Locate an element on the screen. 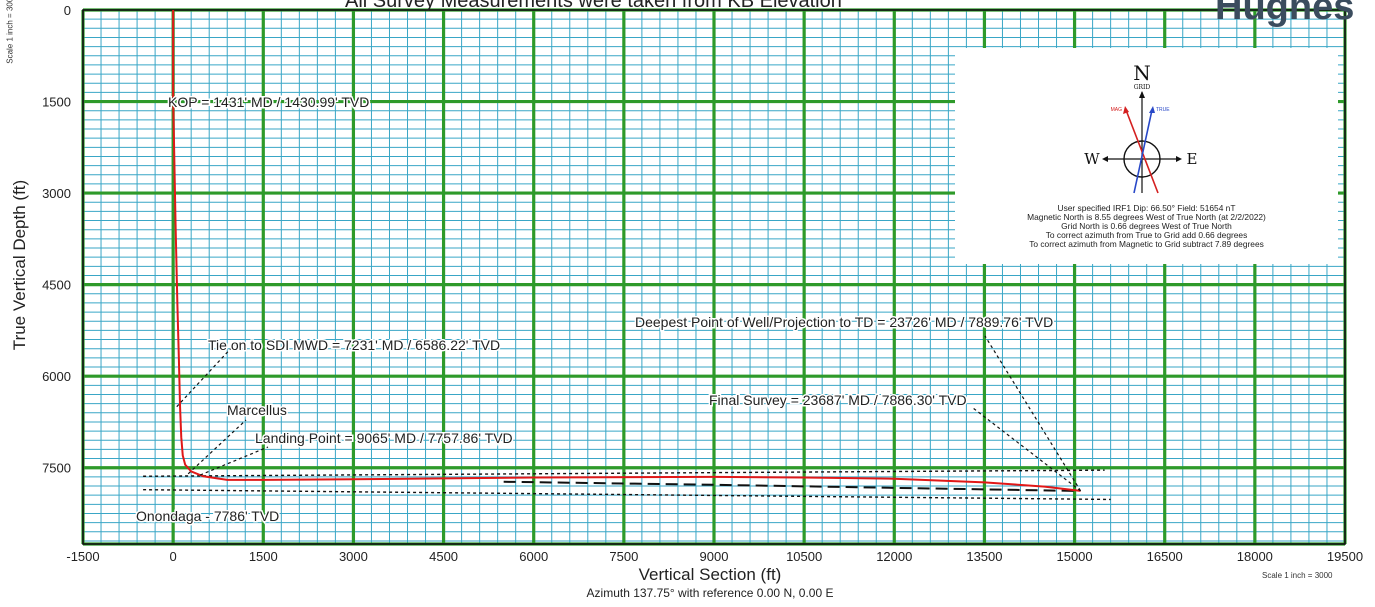 The width and height of the screenshot is (1375, 607). west-letter: W is located at coordinates (1092, 159).